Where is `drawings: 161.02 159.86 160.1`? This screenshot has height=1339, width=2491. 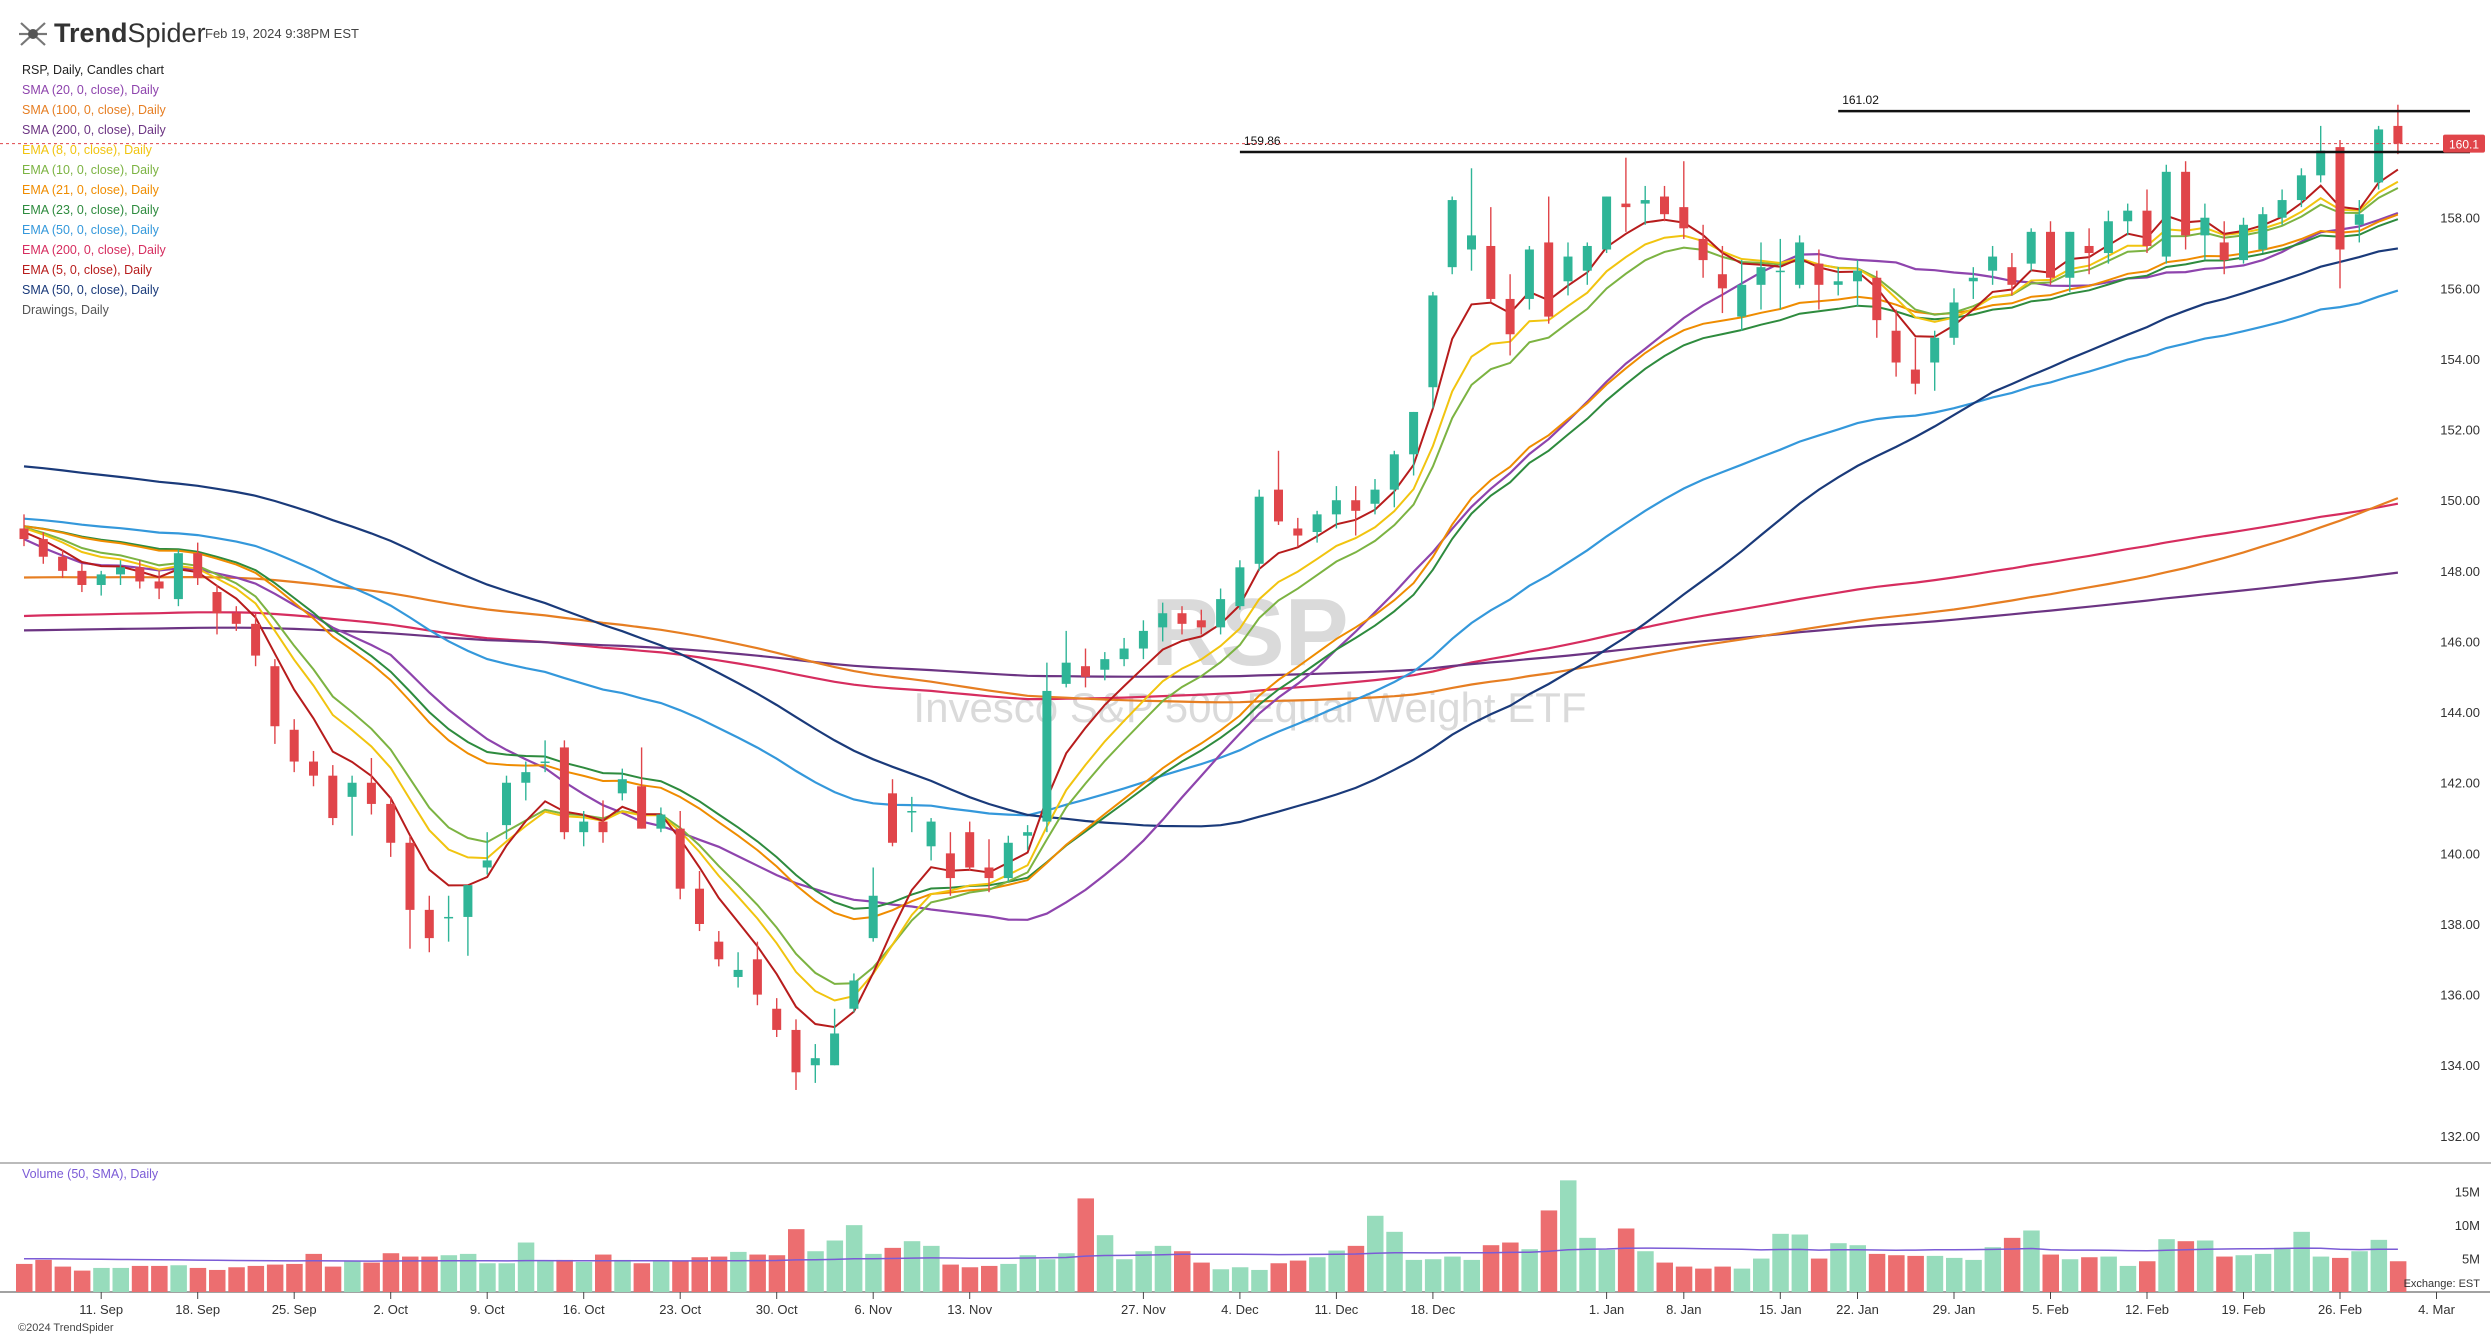
drawings: 161.02 159.86 160.1 is located at coordinates (1242, 123).